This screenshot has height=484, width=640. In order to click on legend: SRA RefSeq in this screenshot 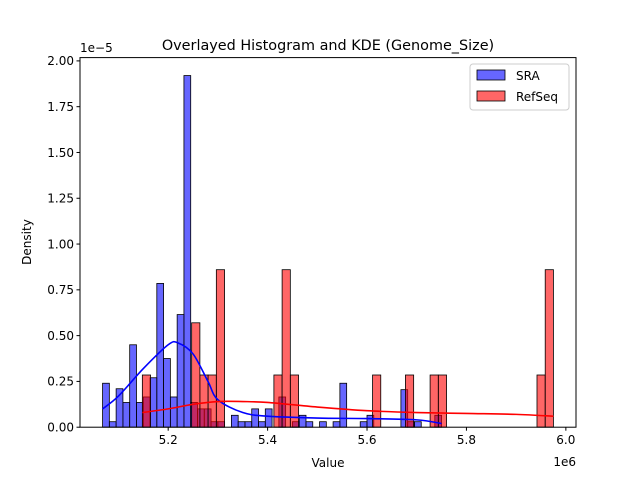, I will do `click(519, 87)`.